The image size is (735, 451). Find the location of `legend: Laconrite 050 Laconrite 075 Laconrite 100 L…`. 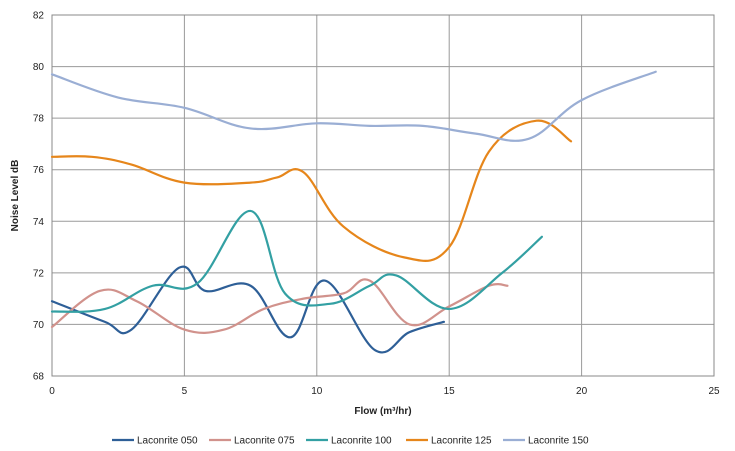

legend: Laconrite 050 Laconrite 075 Laconrite 100 L… is located at coordinates (350, 441).